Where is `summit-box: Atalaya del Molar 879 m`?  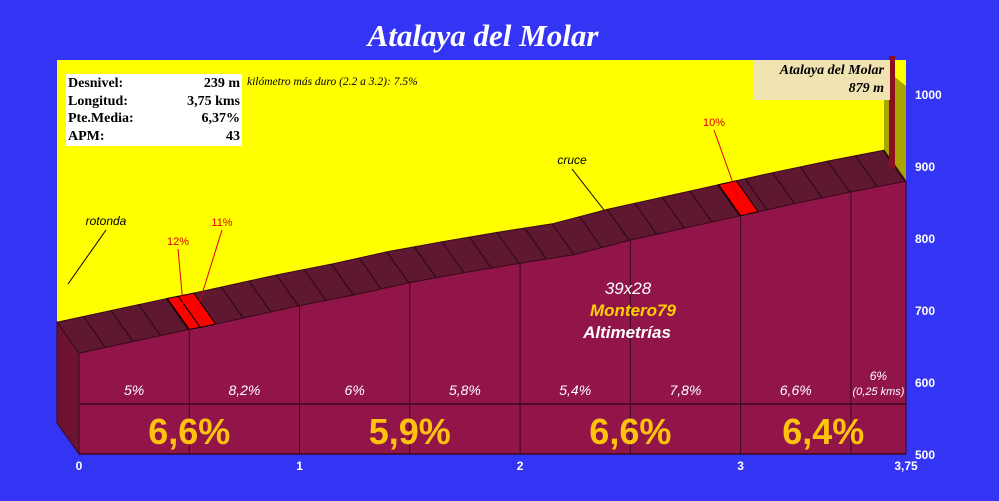 summit-box: Atalaya del Molar 879 m is located at coordinates (822, 80).